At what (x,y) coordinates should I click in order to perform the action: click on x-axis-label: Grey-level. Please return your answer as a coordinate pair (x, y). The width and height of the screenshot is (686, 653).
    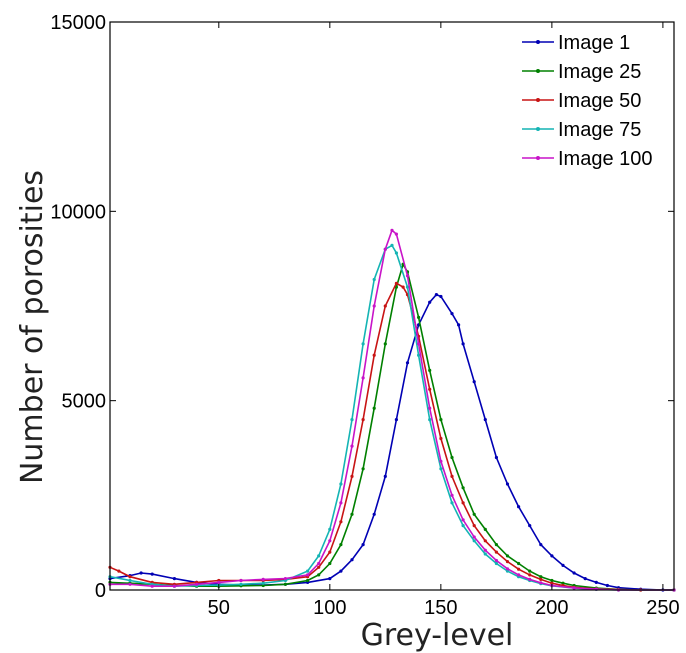
    Looking at the image, I should click on (437, 635).